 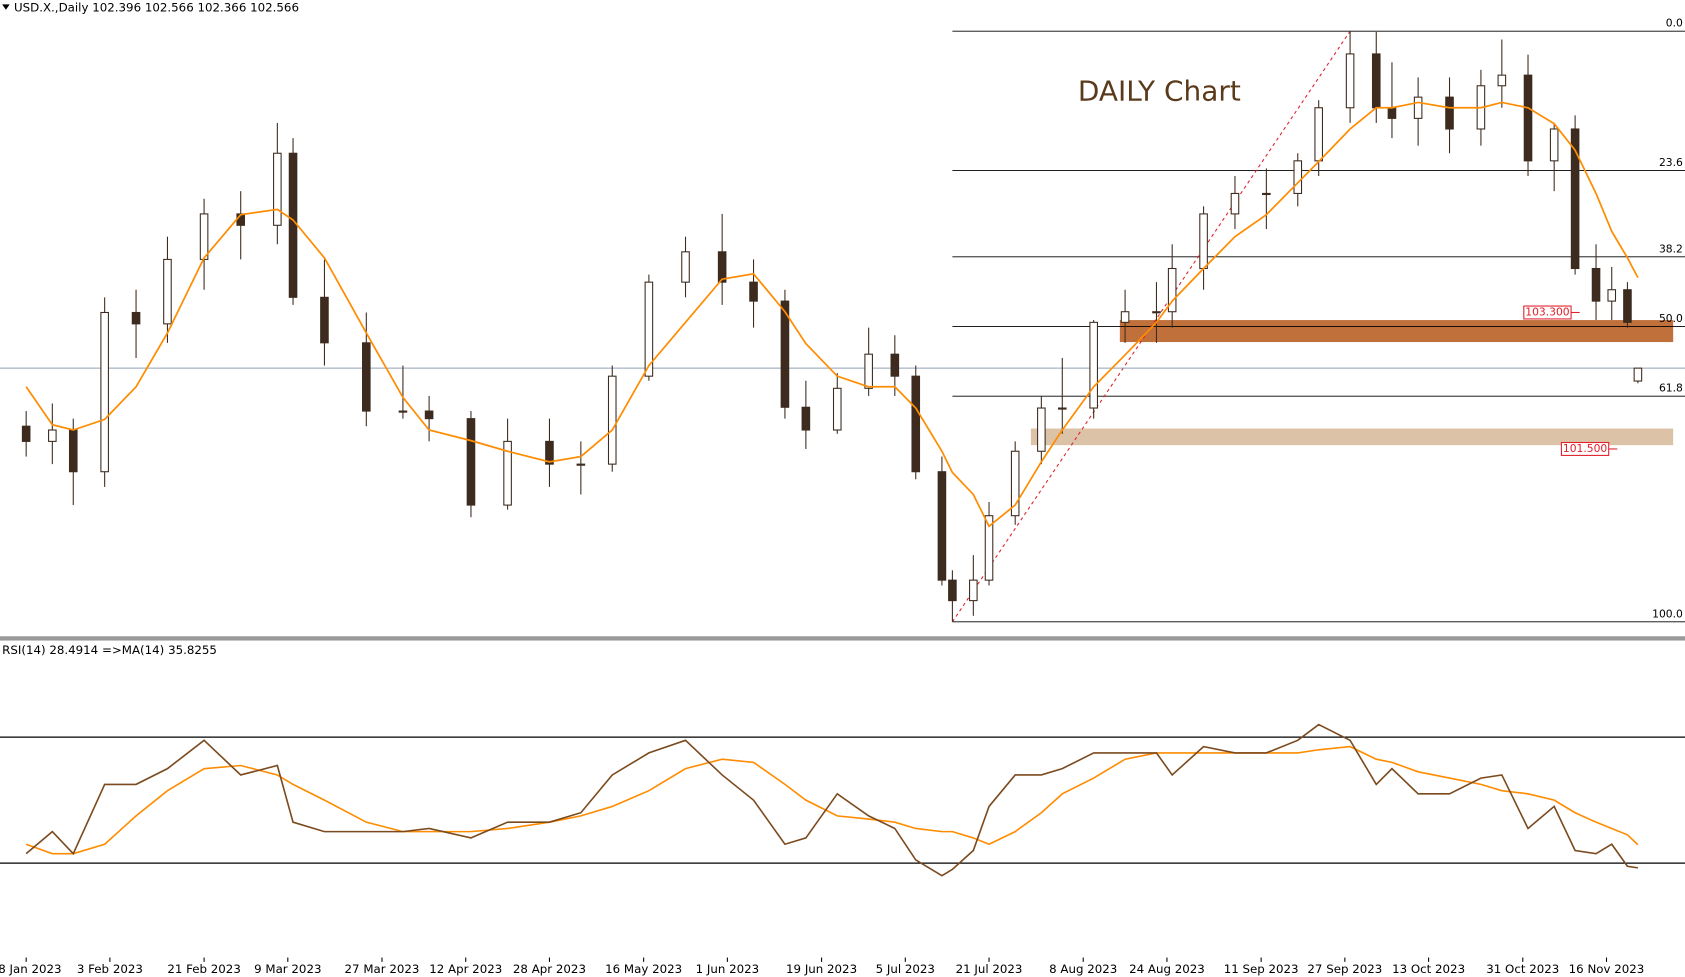 I want to click on fib-label: 100.0, so click(x=1667, y=613).